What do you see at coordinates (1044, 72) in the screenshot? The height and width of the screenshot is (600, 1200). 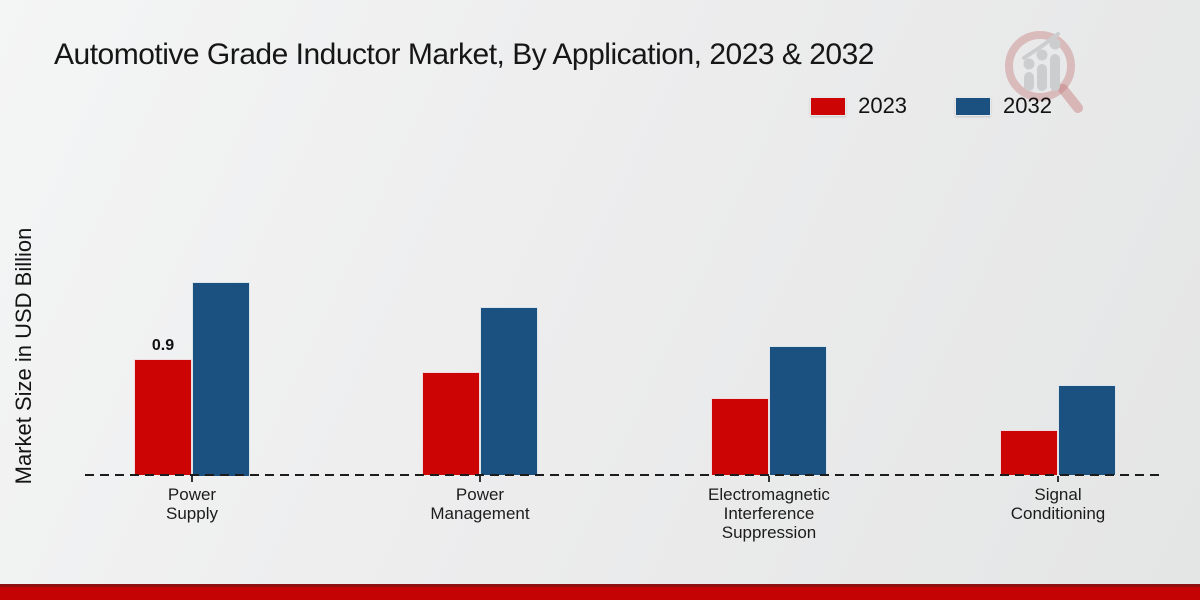 I see `magnifier-bar-chart-logo-icon` at bounding box center [1044, 72].